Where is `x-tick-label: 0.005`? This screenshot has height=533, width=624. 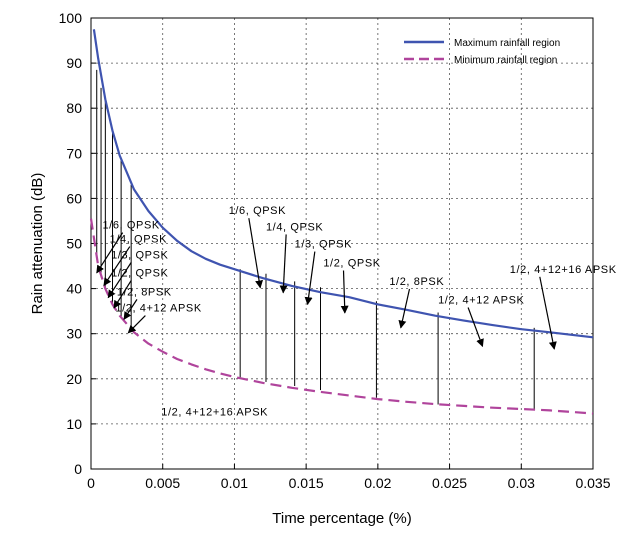
x-tick-label: 0.005 is located at coordinates (162, 483).